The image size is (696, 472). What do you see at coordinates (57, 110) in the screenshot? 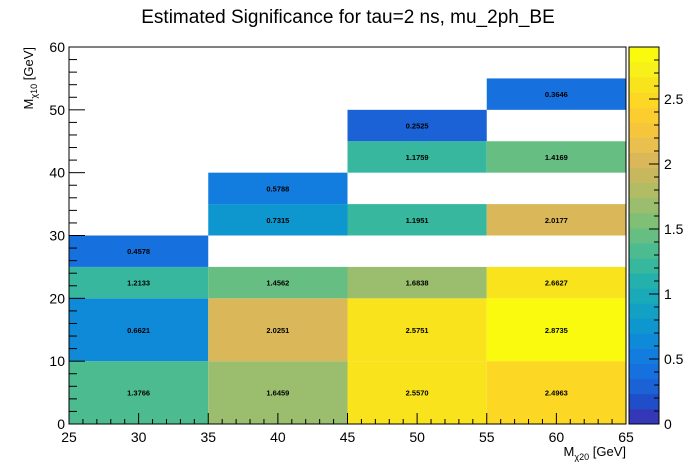
I see `y-tick-label: 50` at bounding box center [57, 110].